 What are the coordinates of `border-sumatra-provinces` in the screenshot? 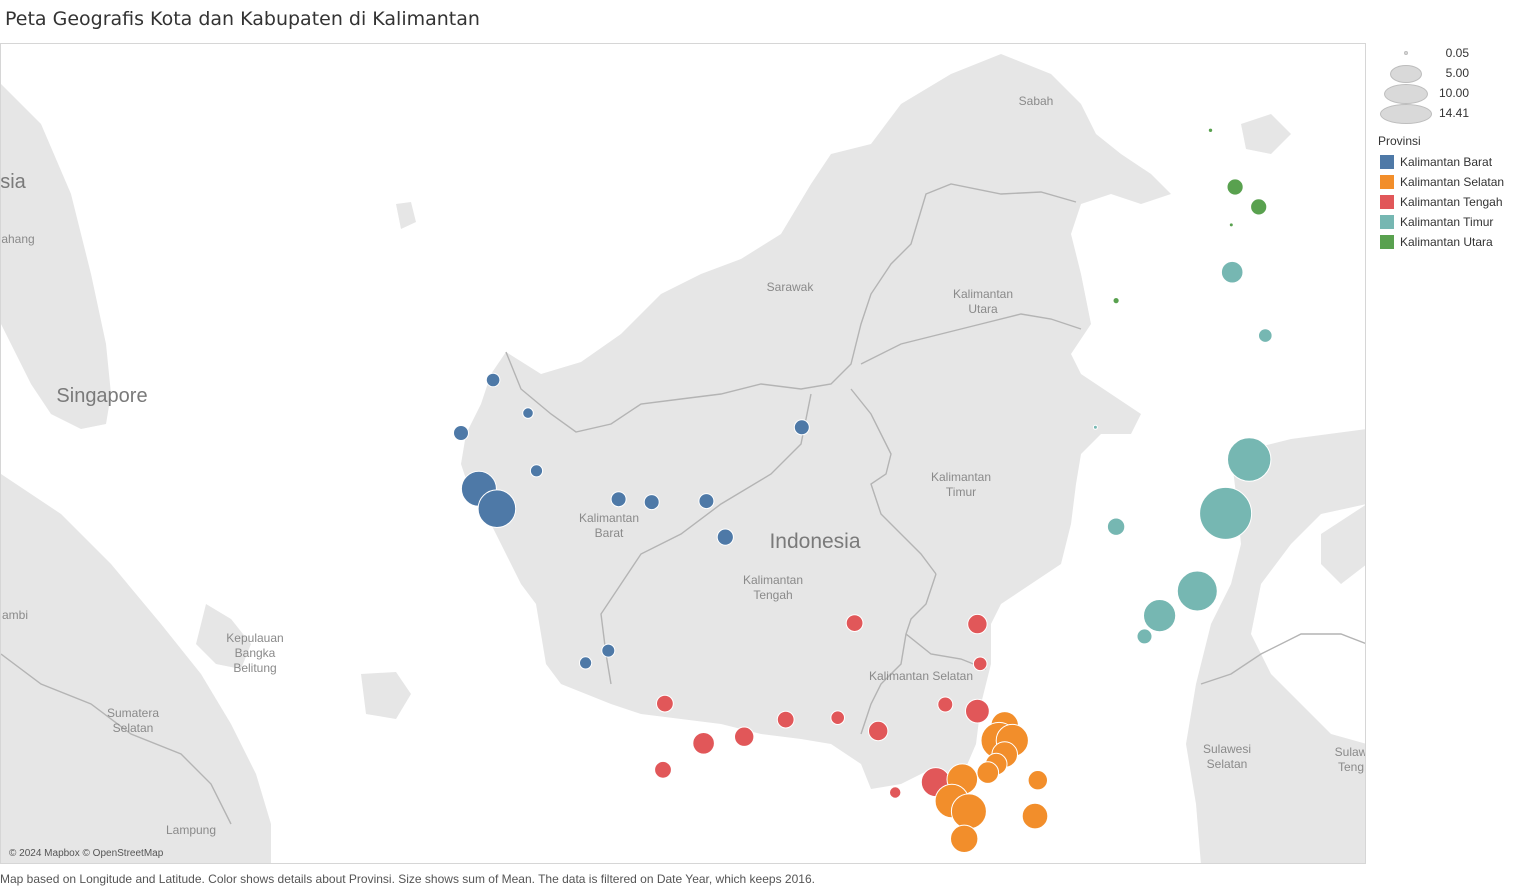 It's located at (116, 739).